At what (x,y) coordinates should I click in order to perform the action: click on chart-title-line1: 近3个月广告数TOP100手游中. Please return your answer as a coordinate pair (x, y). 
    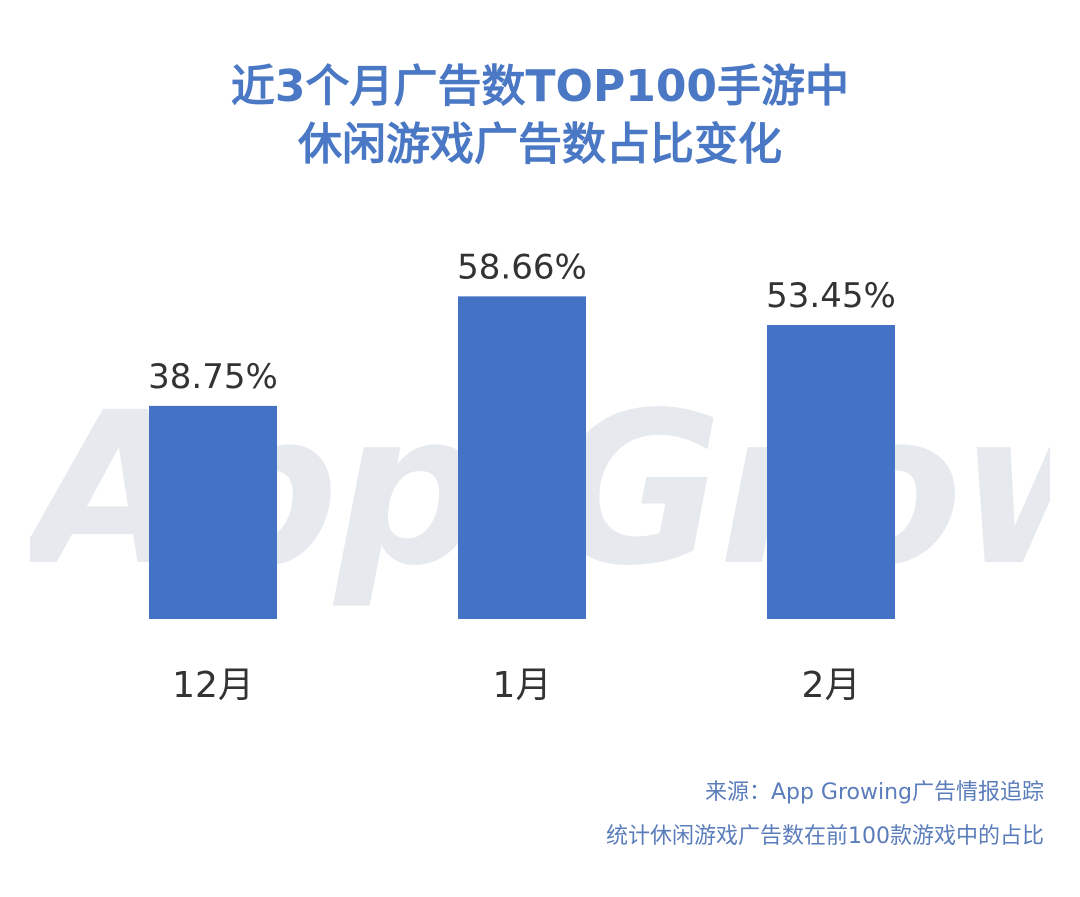
    Looking at the image, I should click on (540, 86).